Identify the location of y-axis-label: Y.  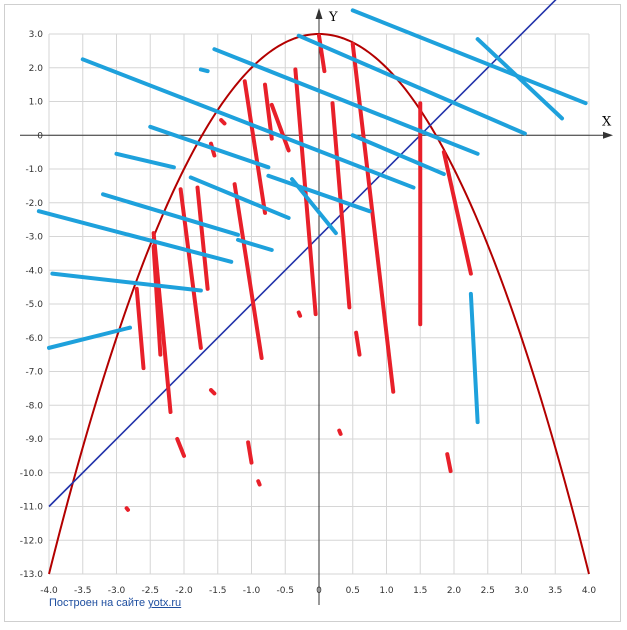
(333, 17).